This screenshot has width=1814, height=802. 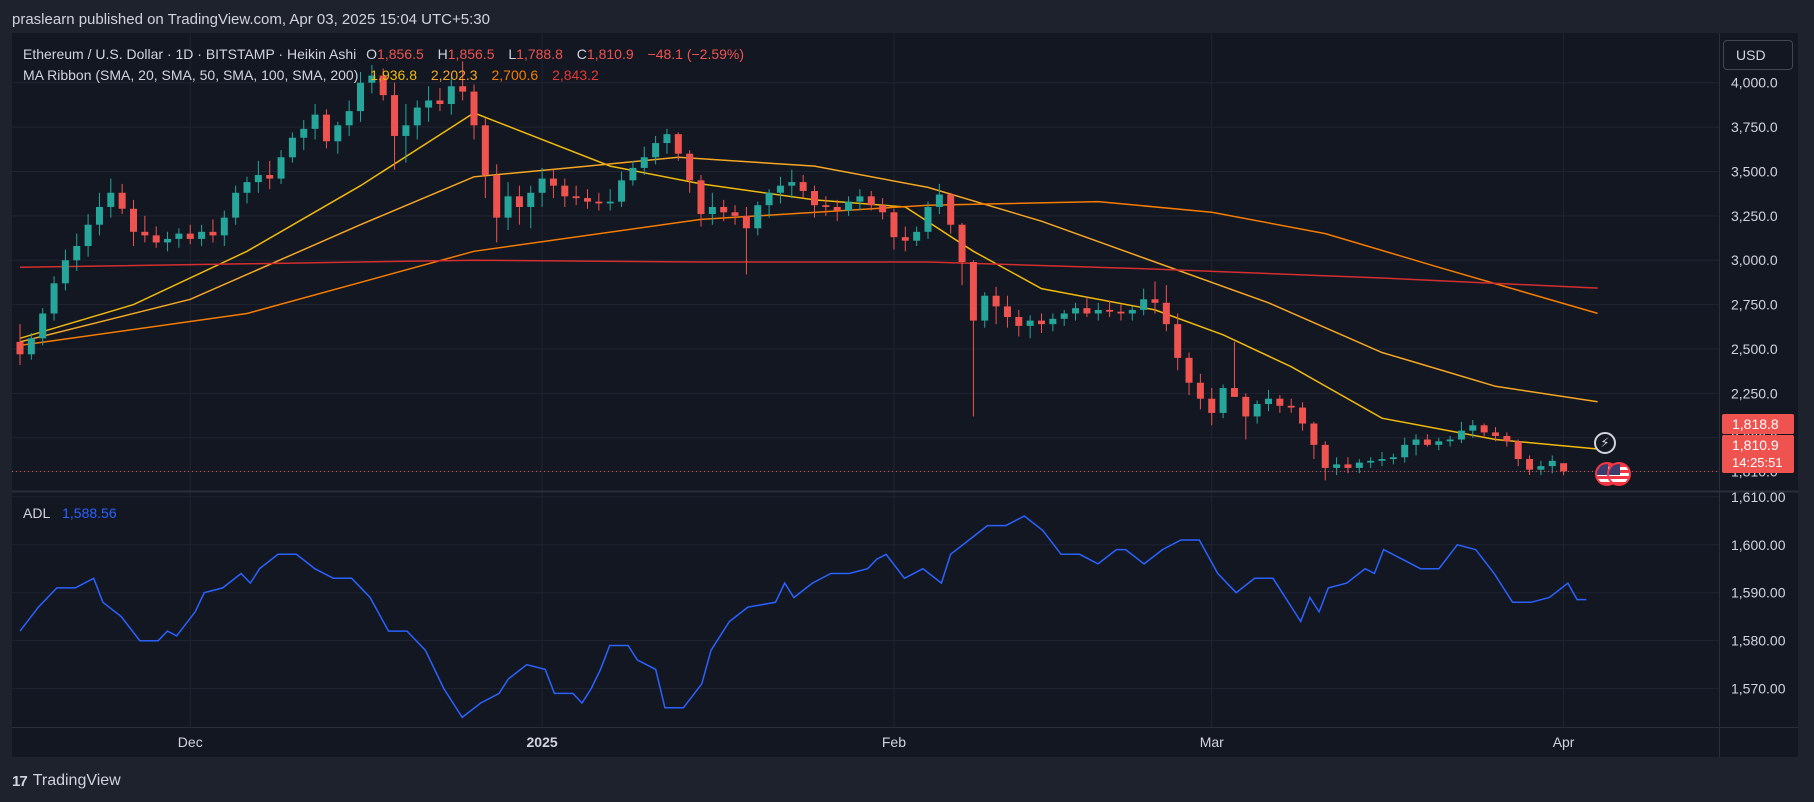 I want to click on ma100-value: 2,700.6, so click(x=515, y=75).